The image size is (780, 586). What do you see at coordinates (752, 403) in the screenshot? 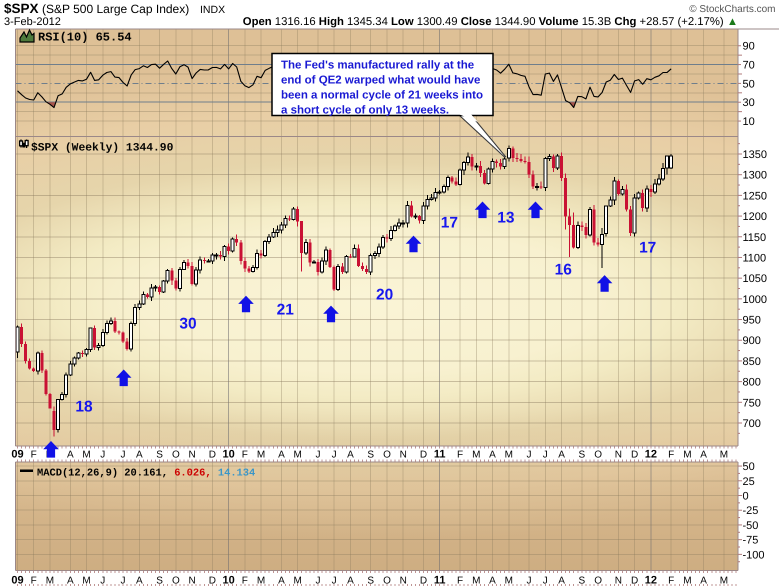
I see `svg-text: 750` at bounding box center [752, 403].